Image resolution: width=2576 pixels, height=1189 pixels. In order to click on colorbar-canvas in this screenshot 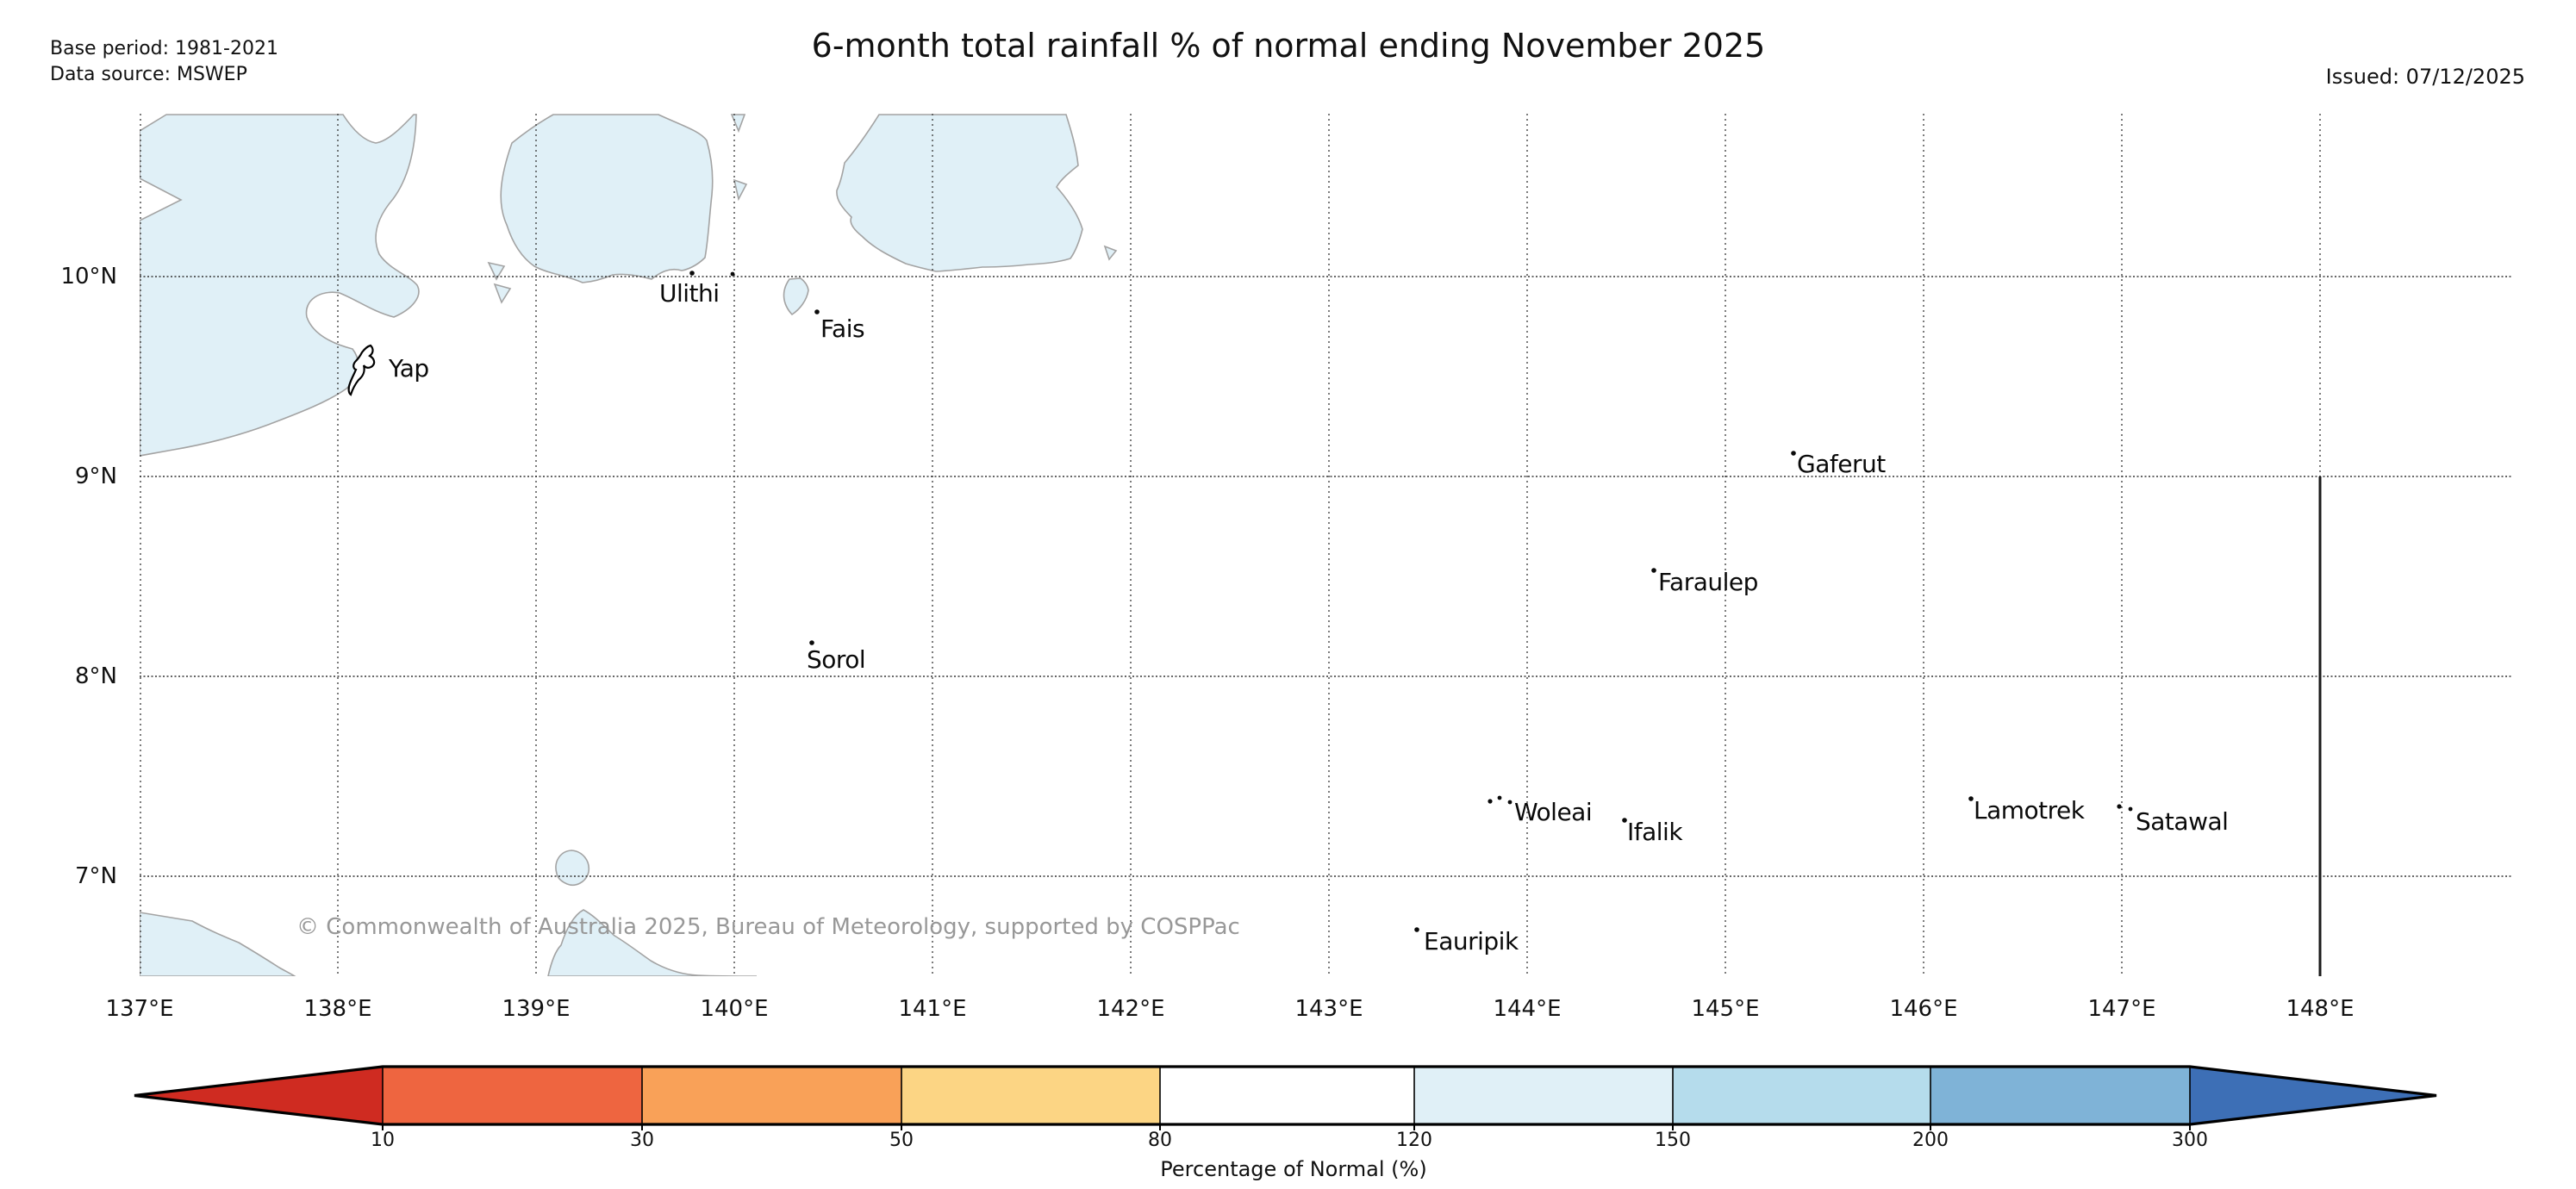, I will do `click(1285, 1097)`.